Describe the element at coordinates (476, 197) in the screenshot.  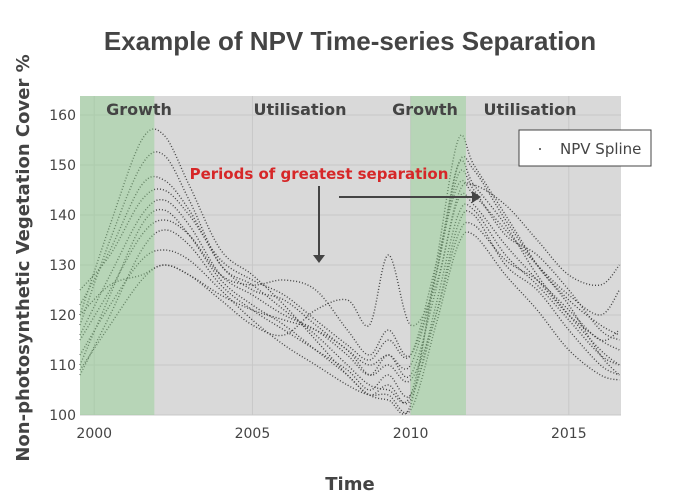
I see `right-arrow-head` at that location.